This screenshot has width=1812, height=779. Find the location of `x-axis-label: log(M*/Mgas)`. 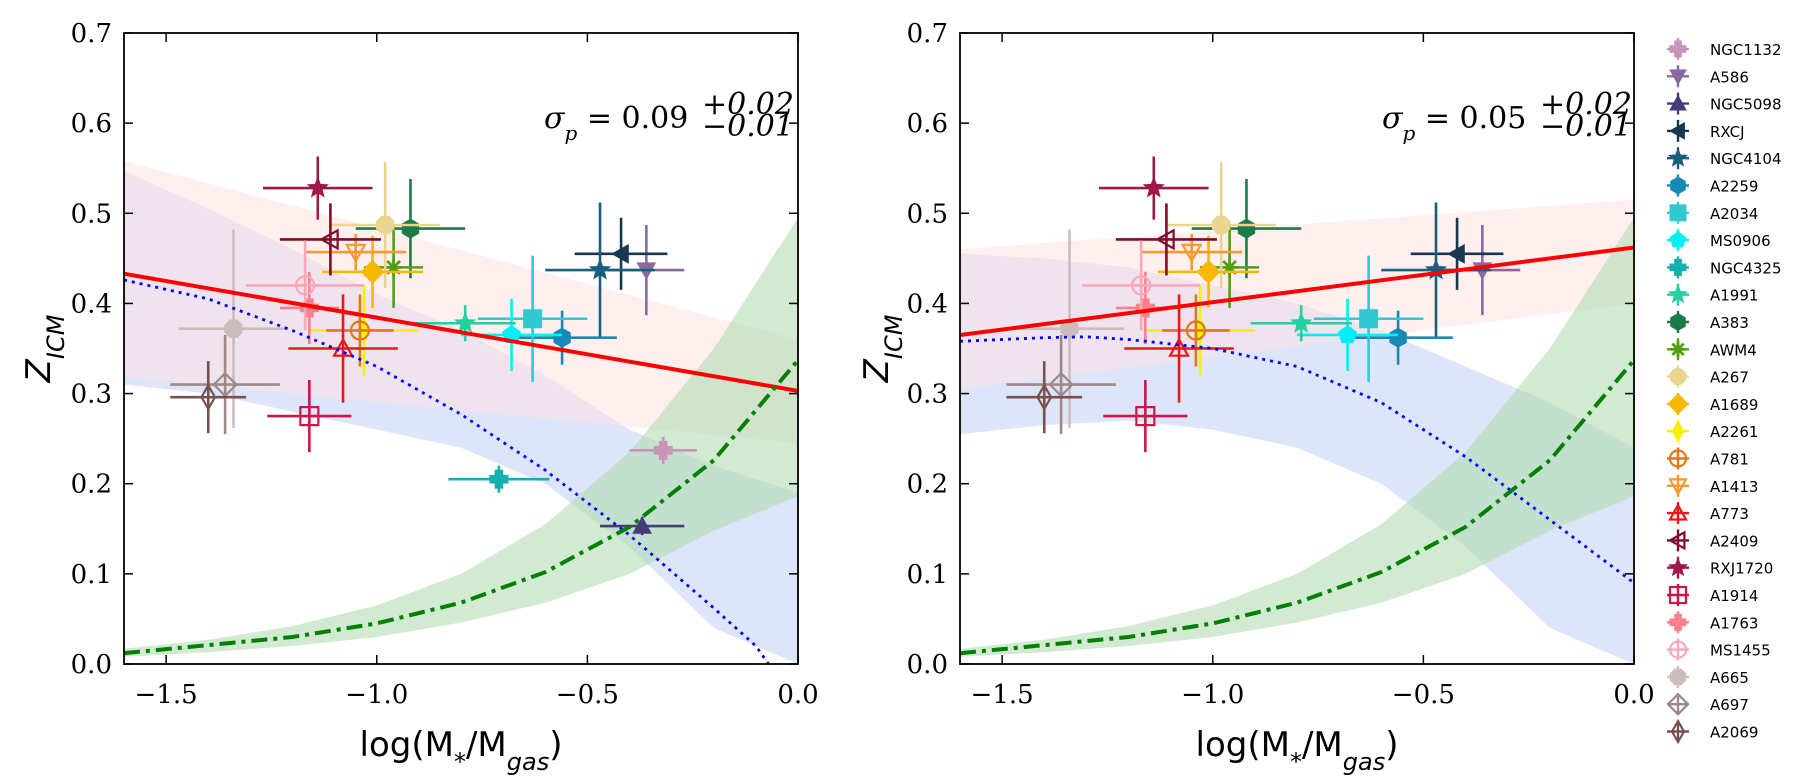

x-axis-label: log(M*/Mgas) is located at coordinates (1297, 750).